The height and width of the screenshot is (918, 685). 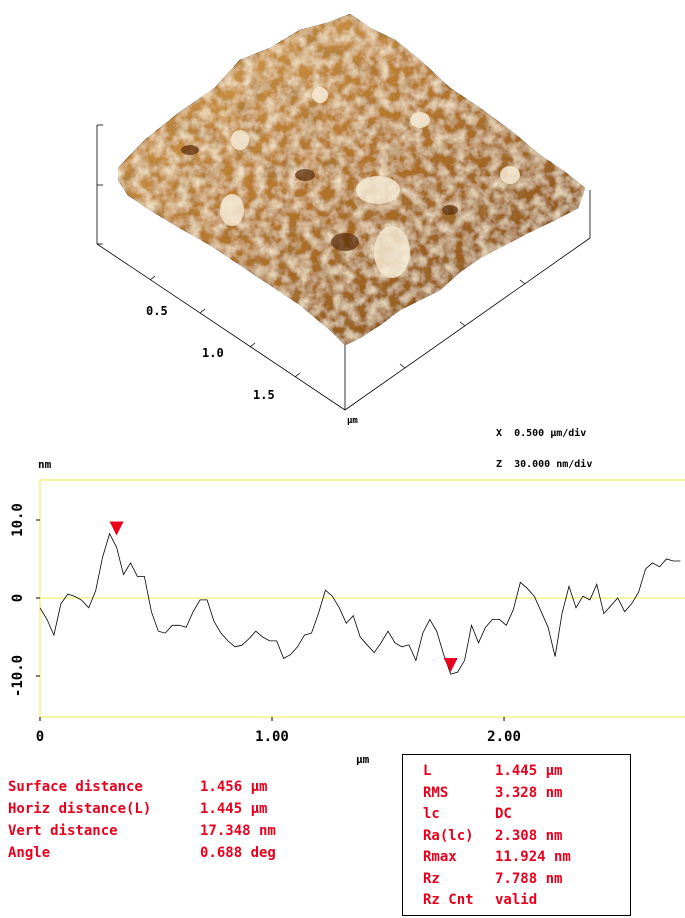 I want to click on stat-value: 11.924 nm, so click(x=533, y=857).